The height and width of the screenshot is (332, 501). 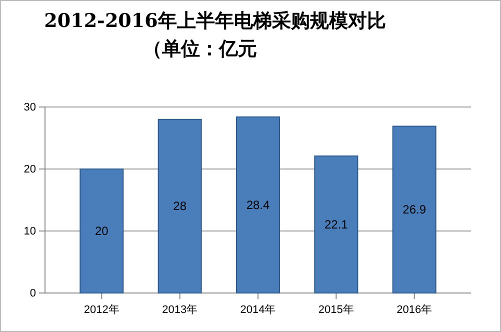 I want to click on data-label: 28.4, so click(x=258, y=205).